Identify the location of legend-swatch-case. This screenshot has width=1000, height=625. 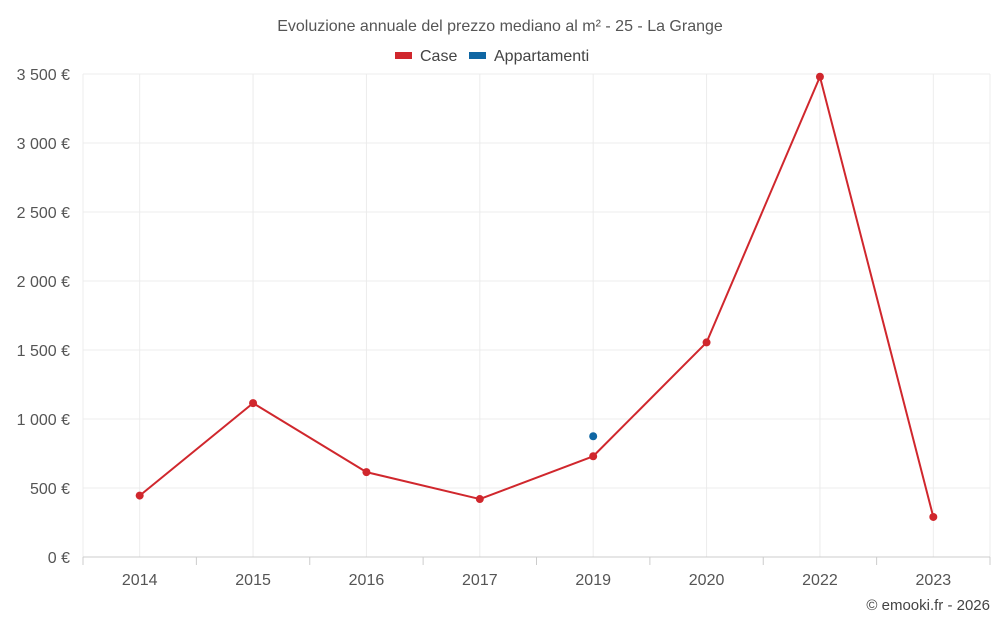
(403, 55).